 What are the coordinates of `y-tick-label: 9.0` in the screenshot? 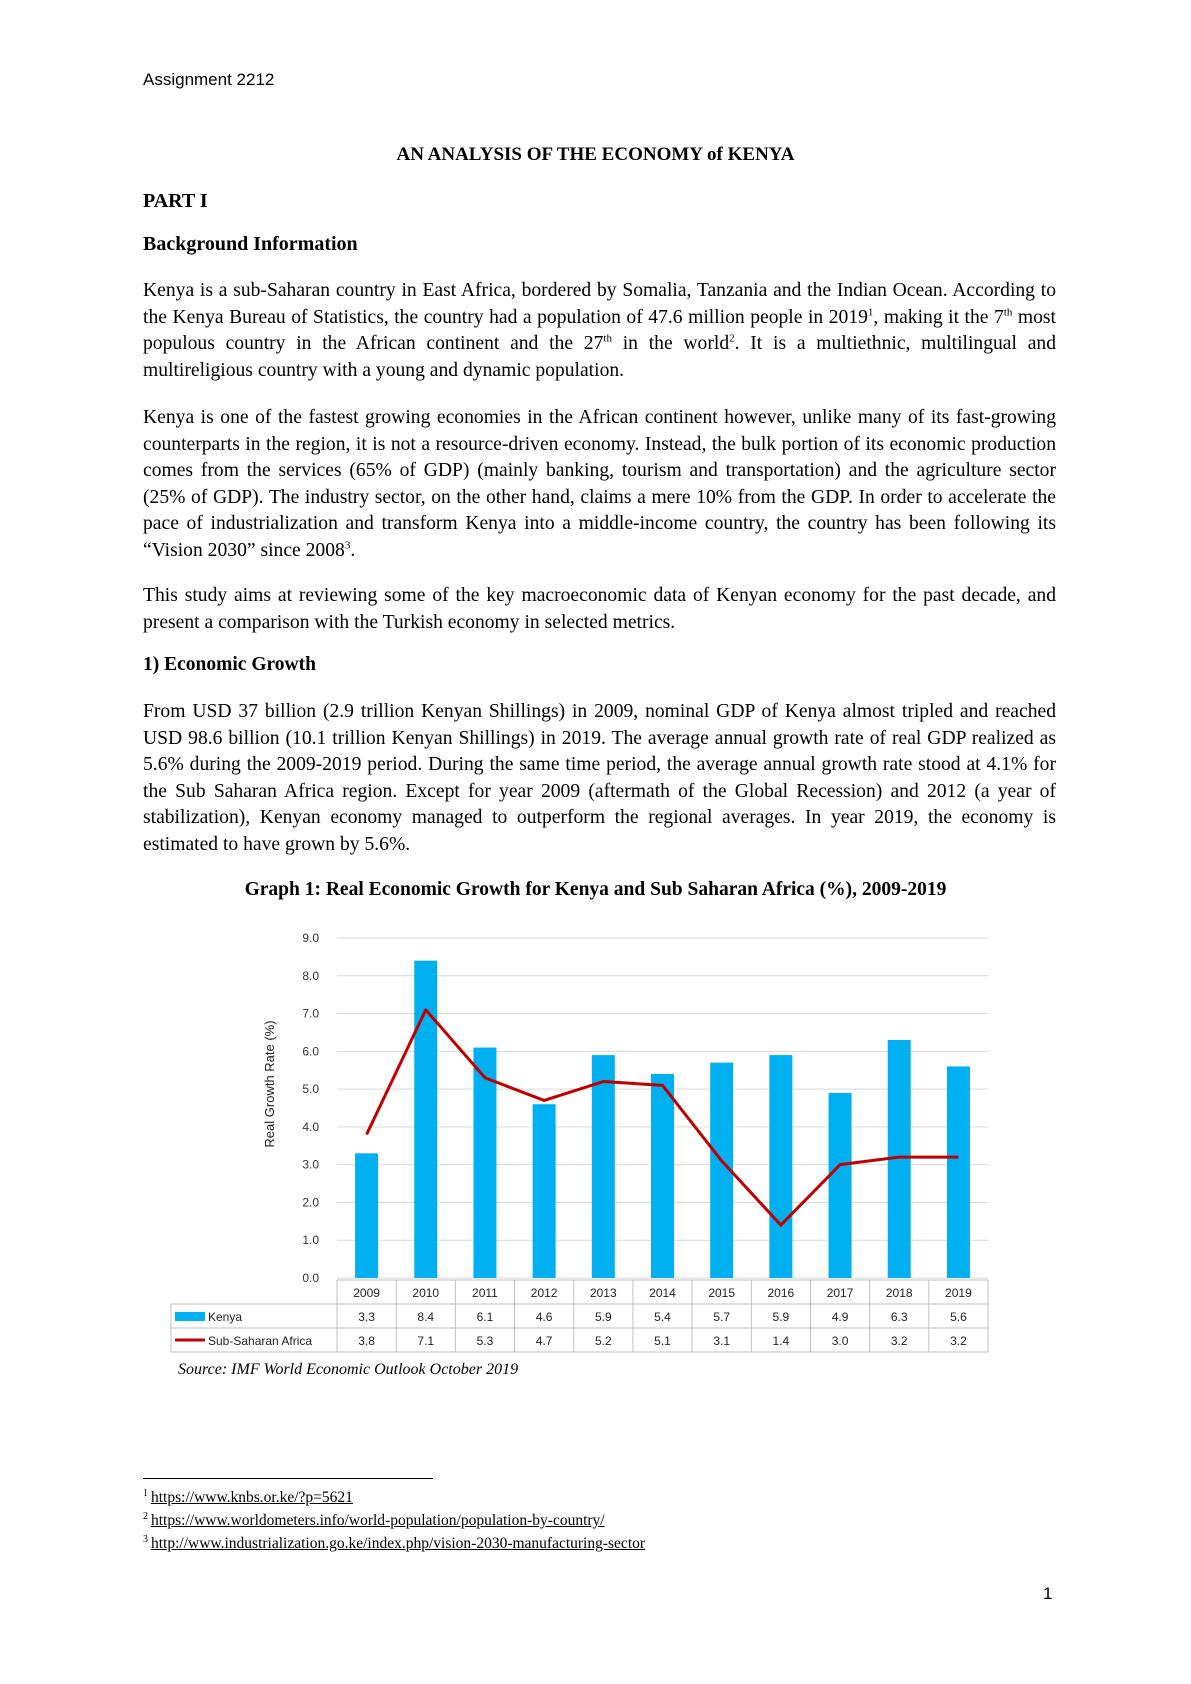 It's located at (310, 938).